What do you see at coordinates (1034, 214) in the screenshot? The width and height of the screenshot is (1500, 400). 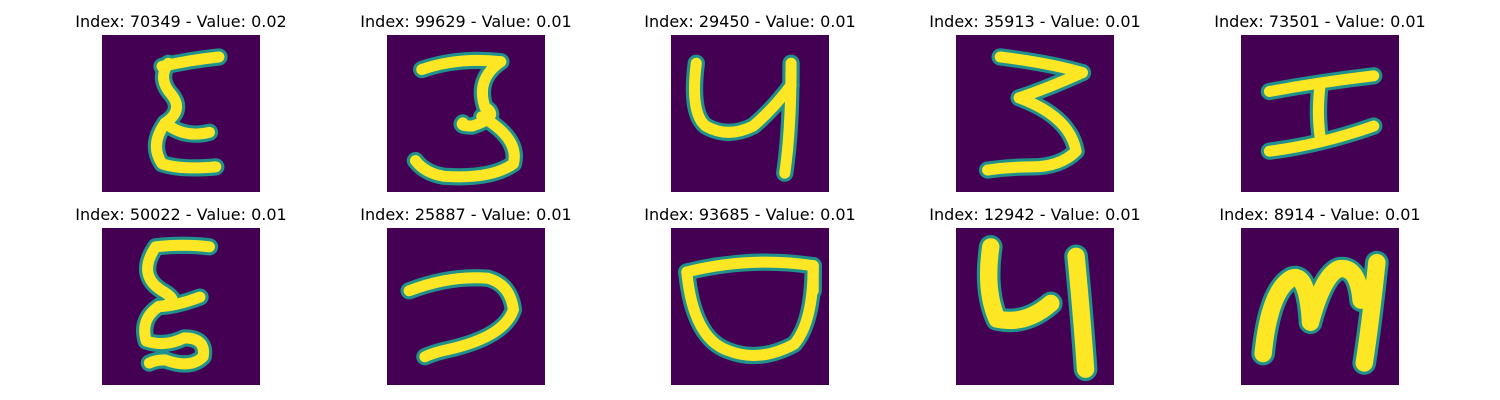 I see `panel-title: Index: 12942 - Value: 0.01` at bounding box center [1034, 214].